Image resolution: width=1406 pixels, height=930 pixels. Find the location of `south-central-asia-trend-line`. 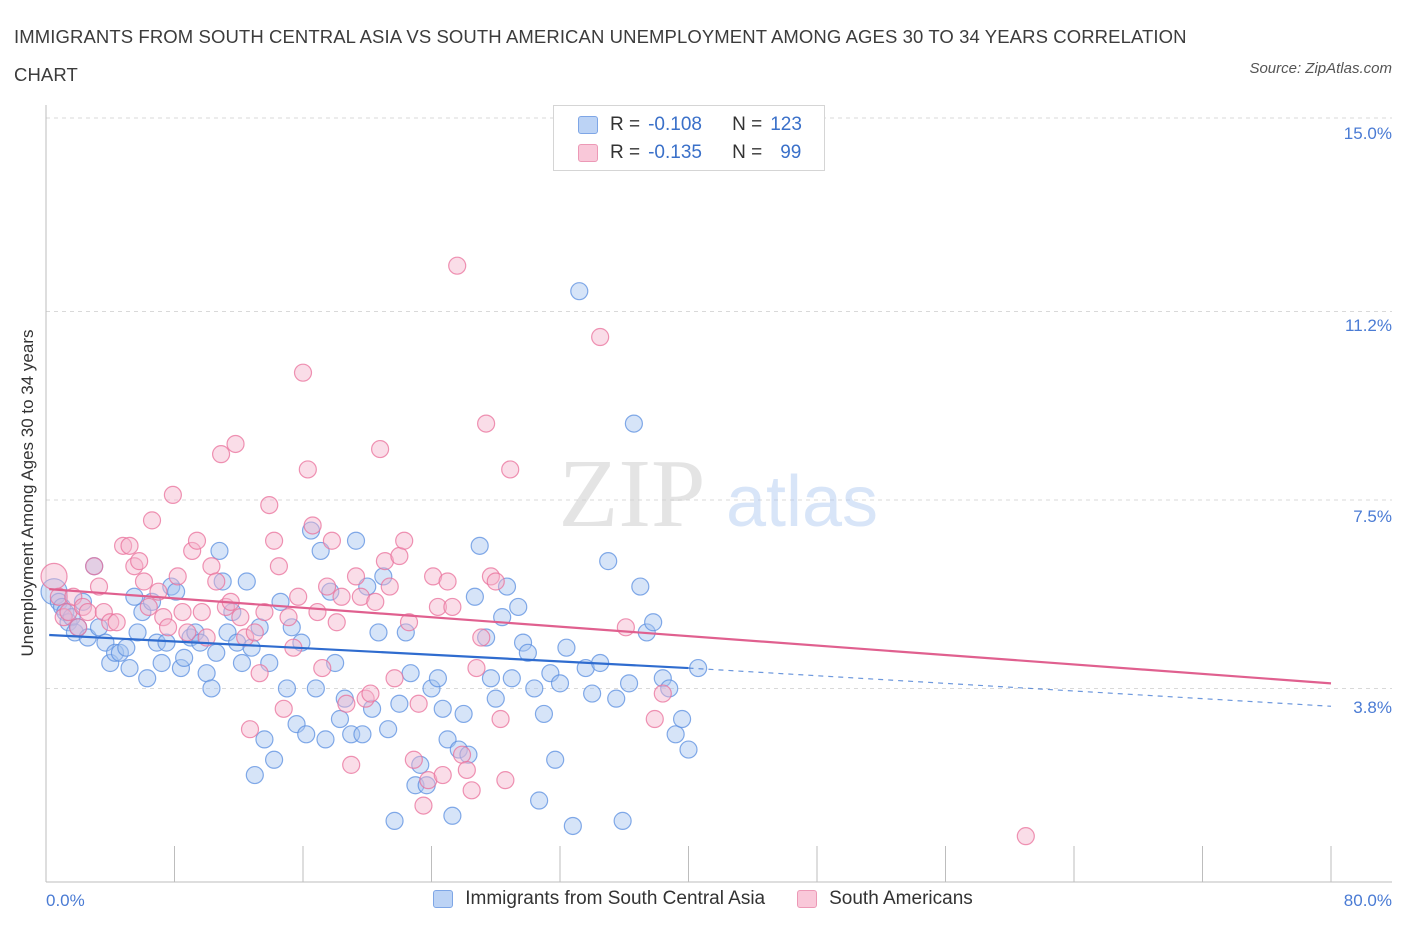

south-central-asia-trend-line is located at coordinates (369, 651).